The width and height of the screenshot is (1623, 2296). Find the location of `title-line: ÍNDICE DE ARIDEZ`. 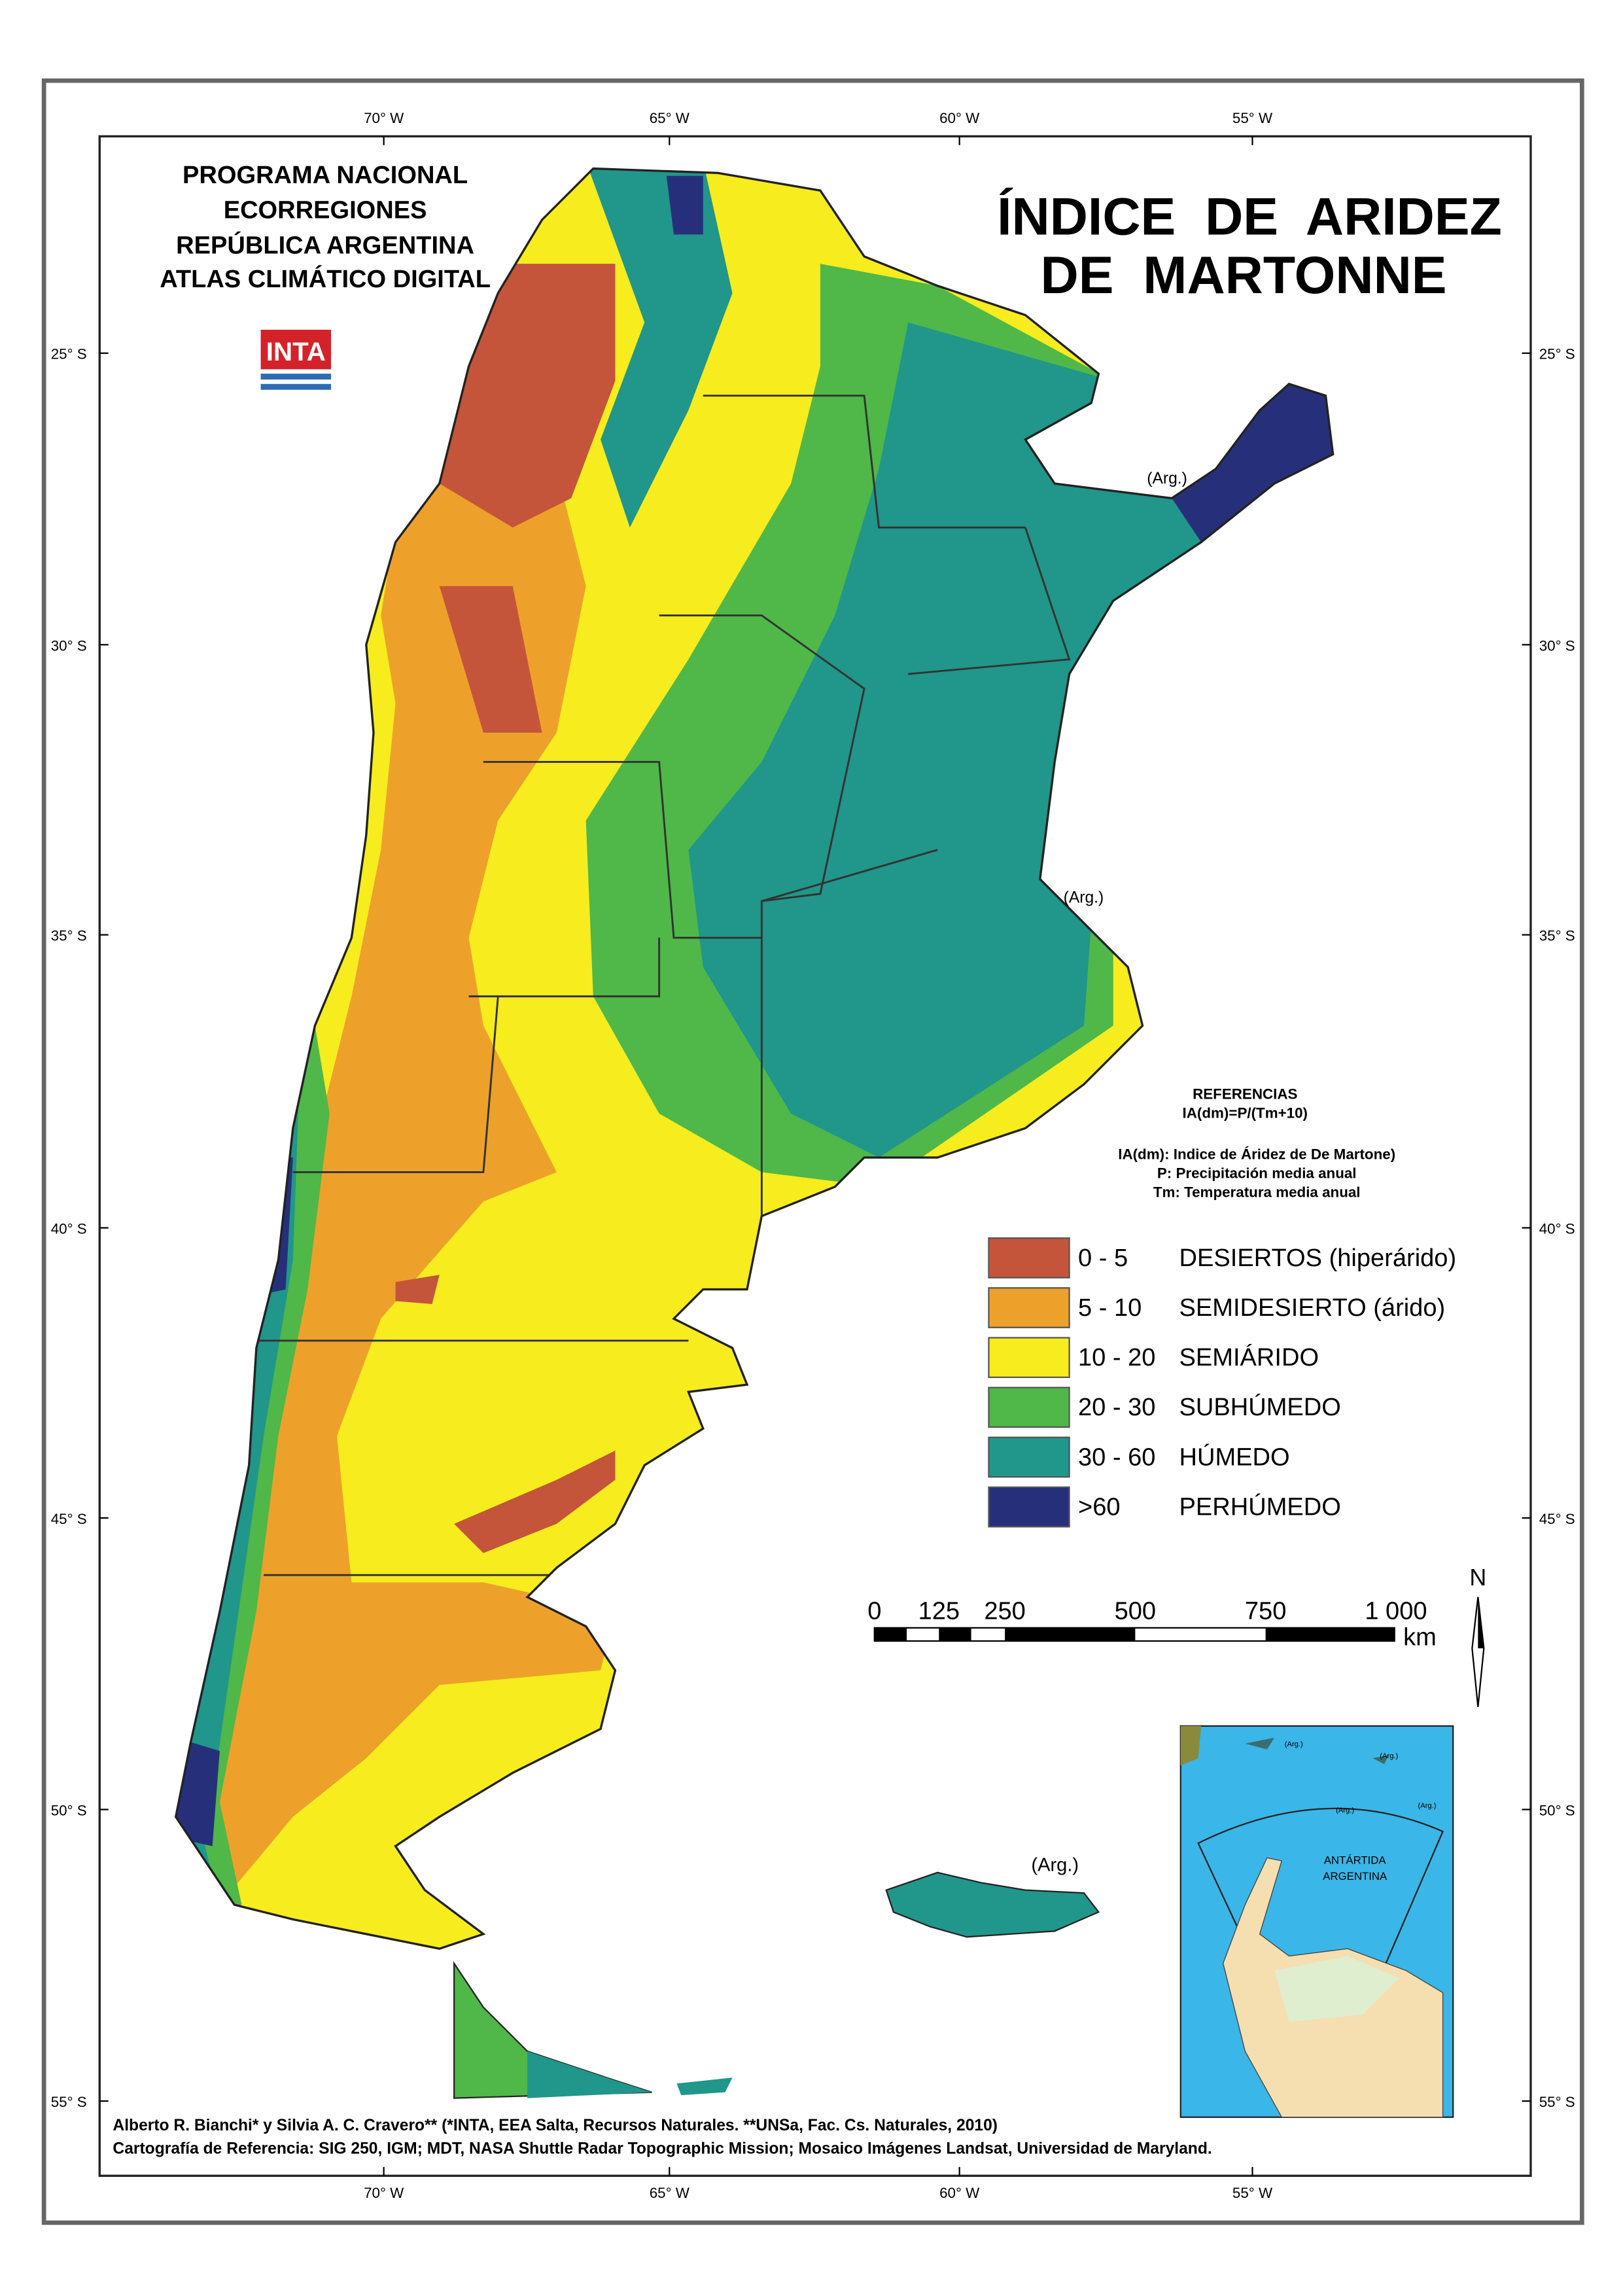

title-line: ÍNDICE DE ARIDEZ is located at coordinates (1249, 216).